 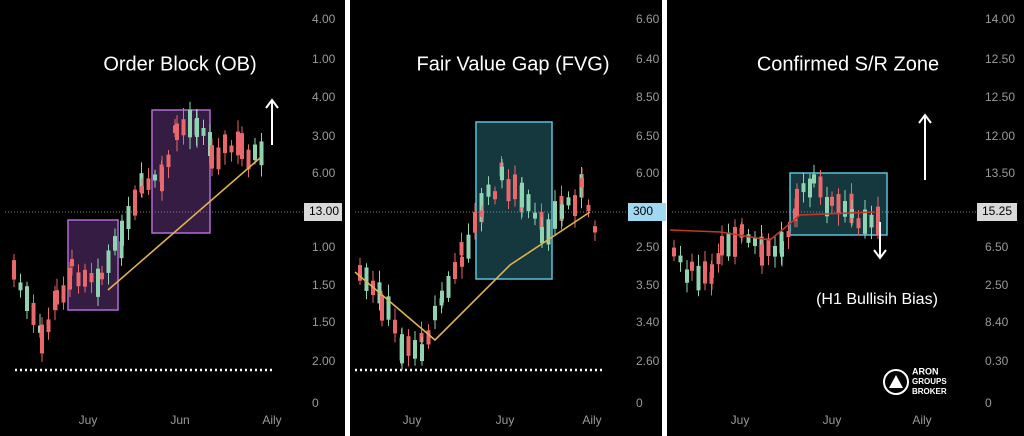 I want to click on price-tag-label: 300, so click(x=643, y=211).